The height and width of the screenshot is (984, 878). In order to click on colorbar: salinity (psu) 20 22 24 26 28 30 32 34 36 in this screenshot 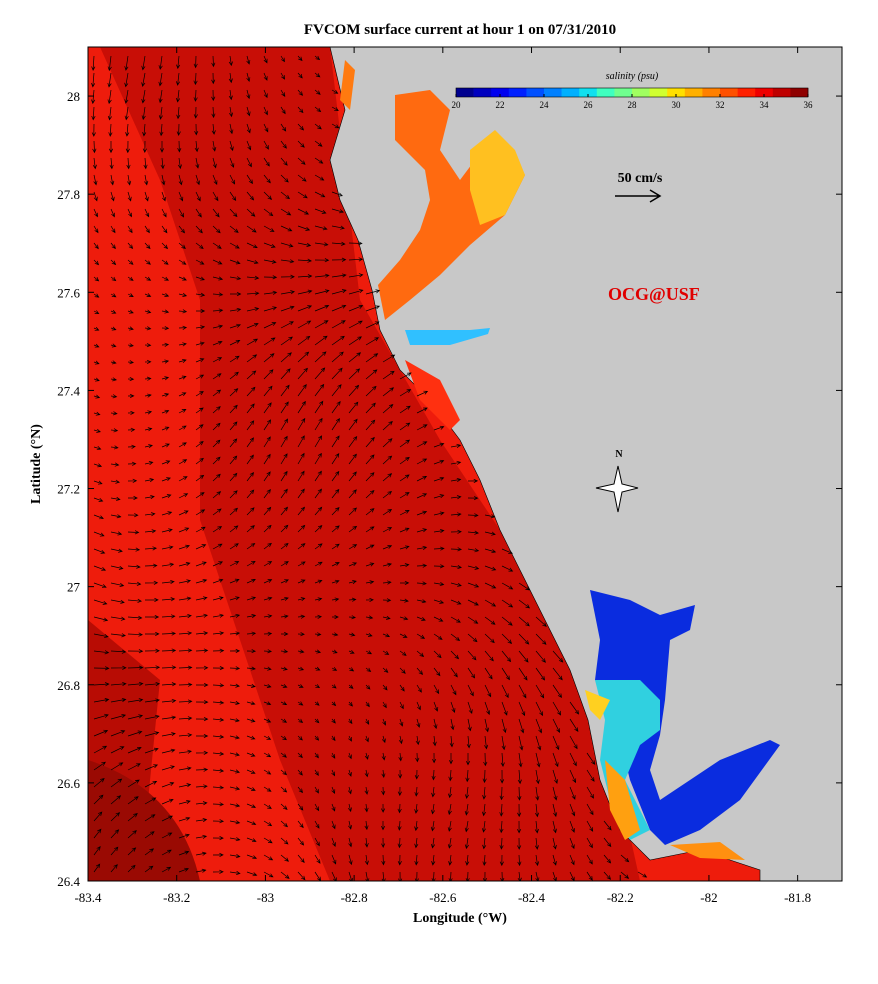, I will do `click(633, 90)`.